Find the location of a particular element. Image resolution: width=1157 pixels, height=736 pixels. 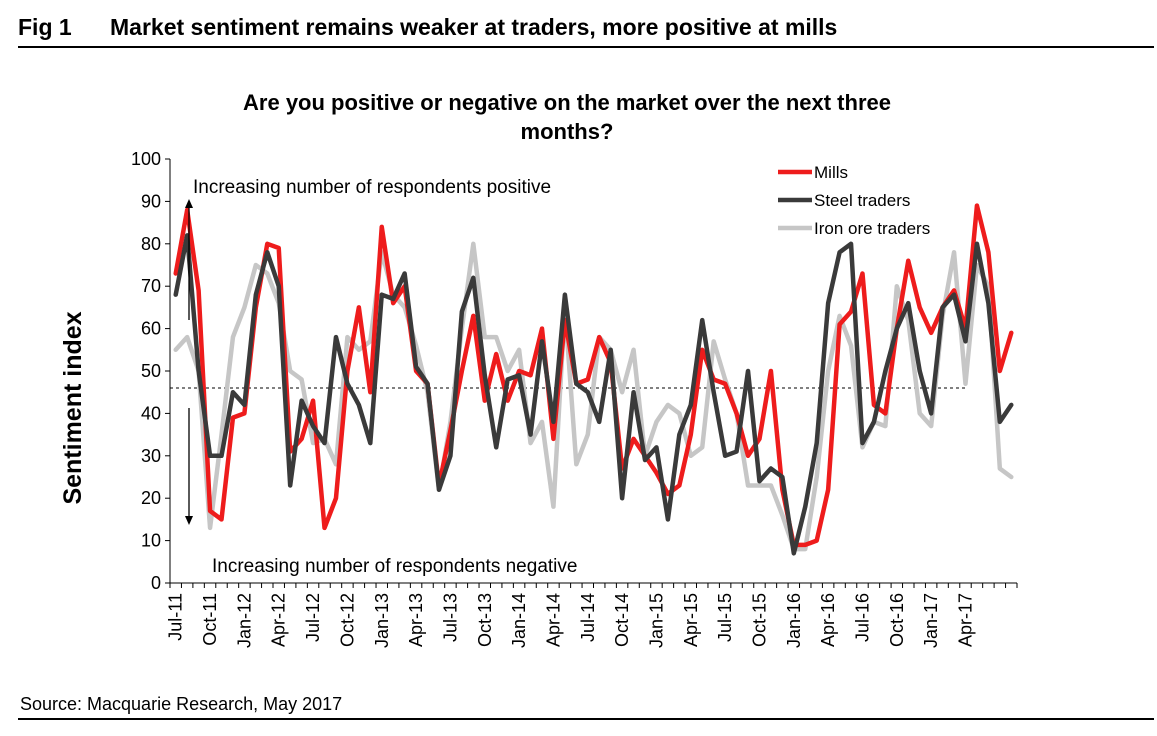

positive-arrowhead-icon is located at coordinates (189, 203).